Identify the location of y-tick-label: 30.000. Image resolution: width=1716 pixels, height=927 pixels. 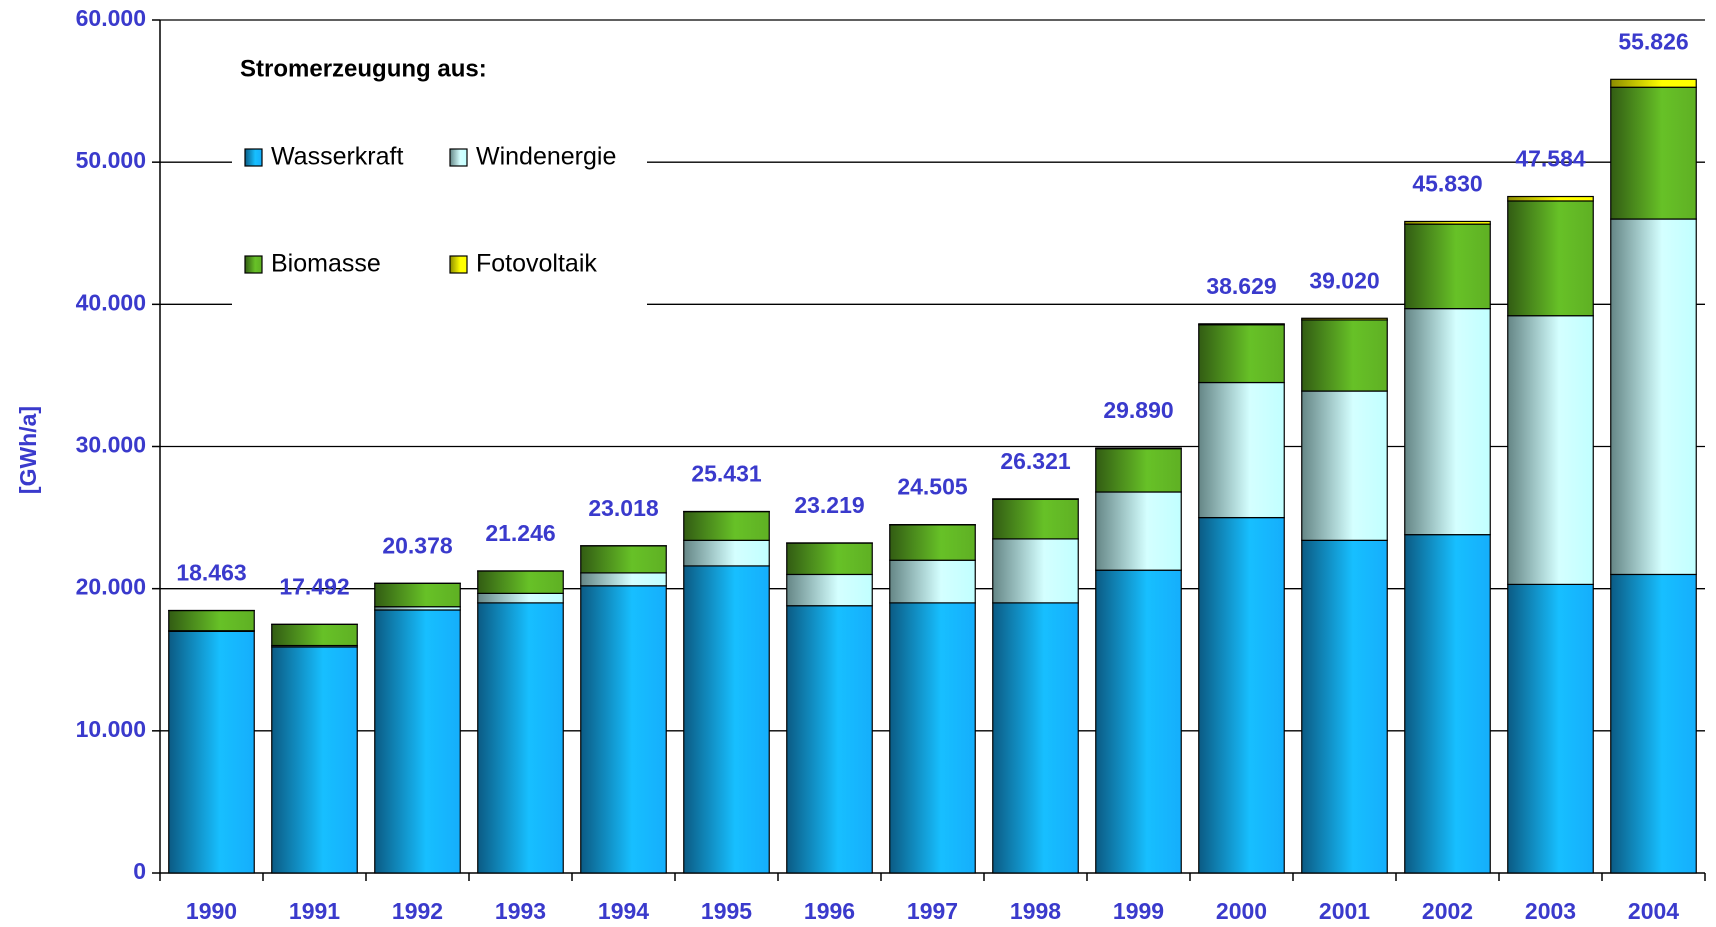
(111, 445).